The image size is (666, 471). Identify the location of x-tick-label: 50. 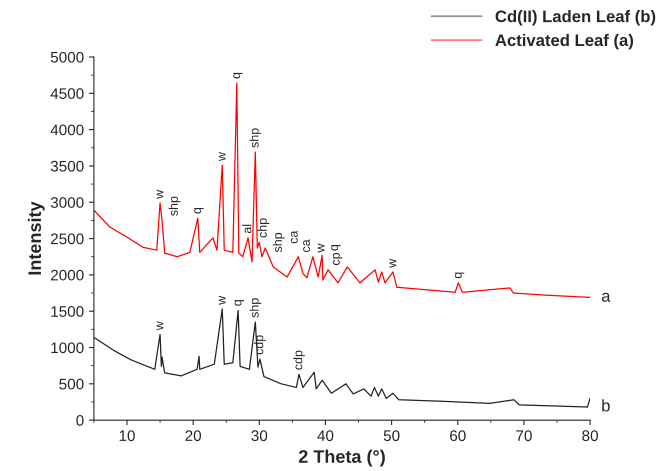
(392, 436).